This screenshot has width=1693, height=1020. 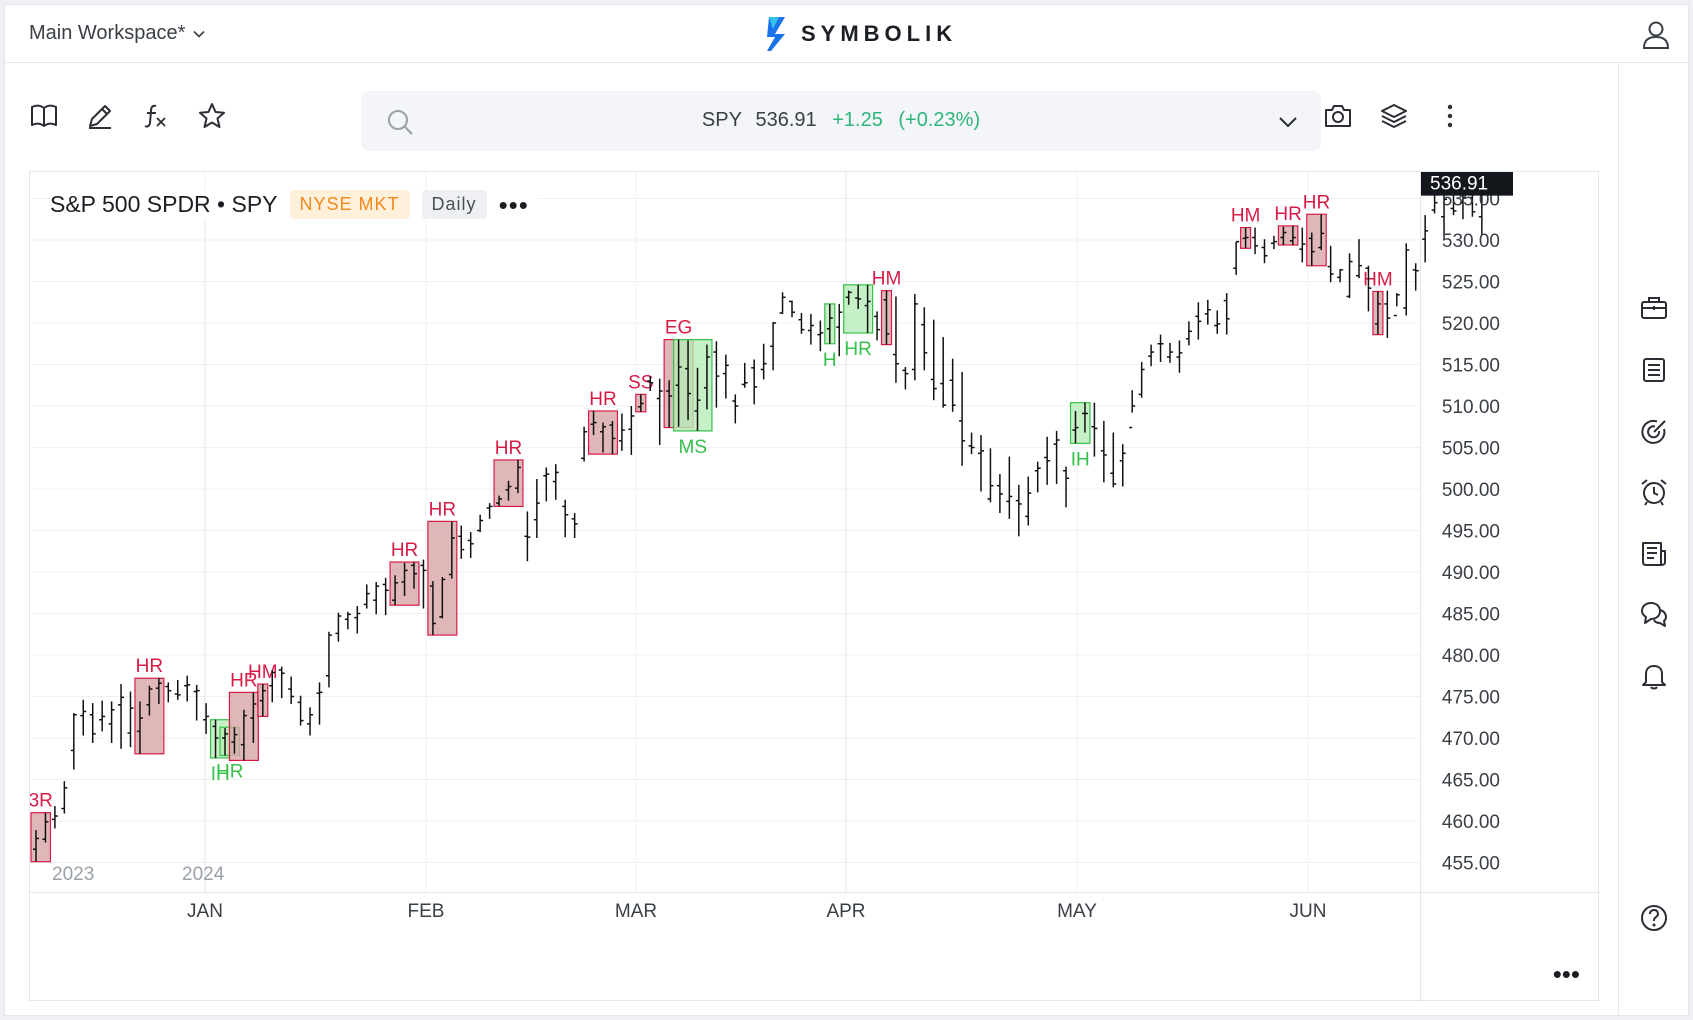 What do you see at coordinates (776, 34) in the screenshot?
I see `logo-icon` at bounding box center [776, 34].